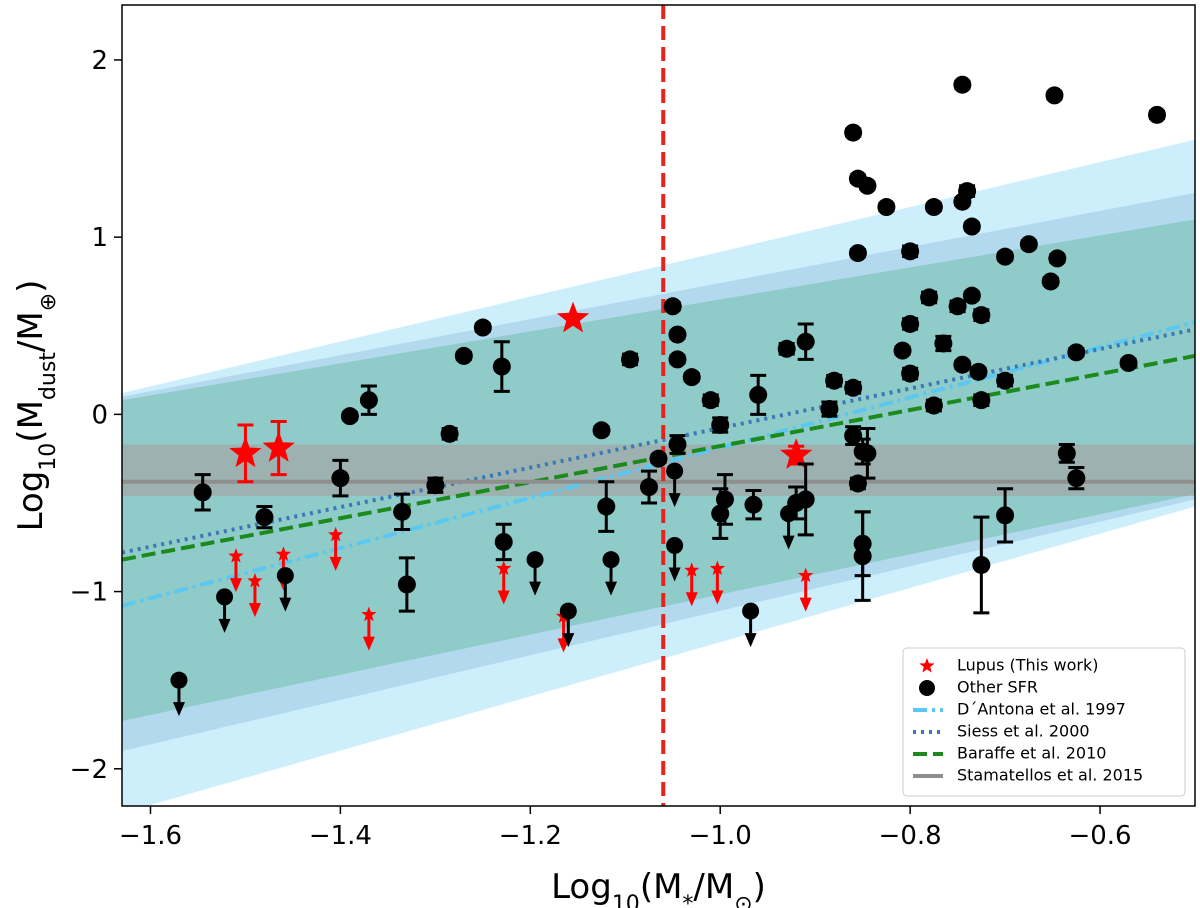  What do you see at coordinates (48, 457) in the screenshot?
I see `label-part: 10` at bounding box center [48, 457].